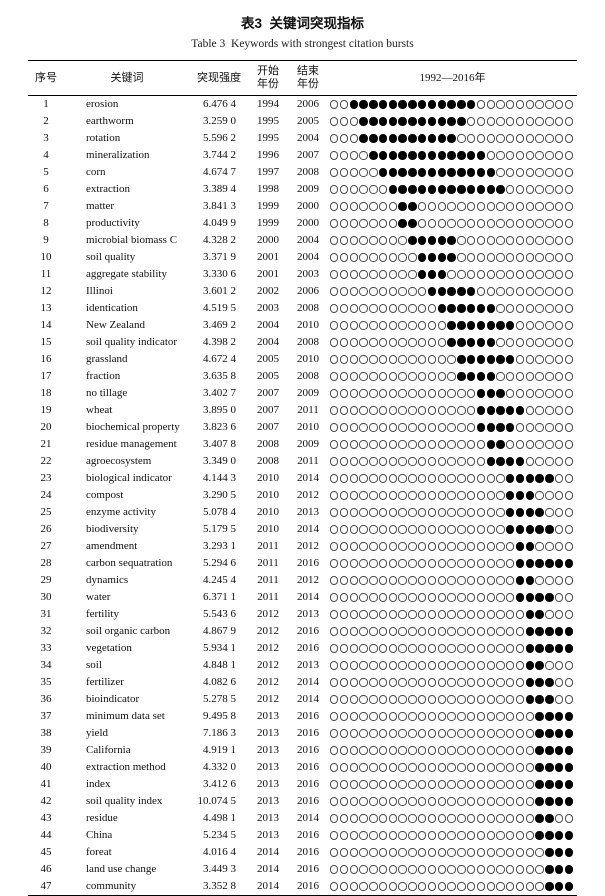  I want to click on strength-cell: 6.371 1, so click(219, 597).